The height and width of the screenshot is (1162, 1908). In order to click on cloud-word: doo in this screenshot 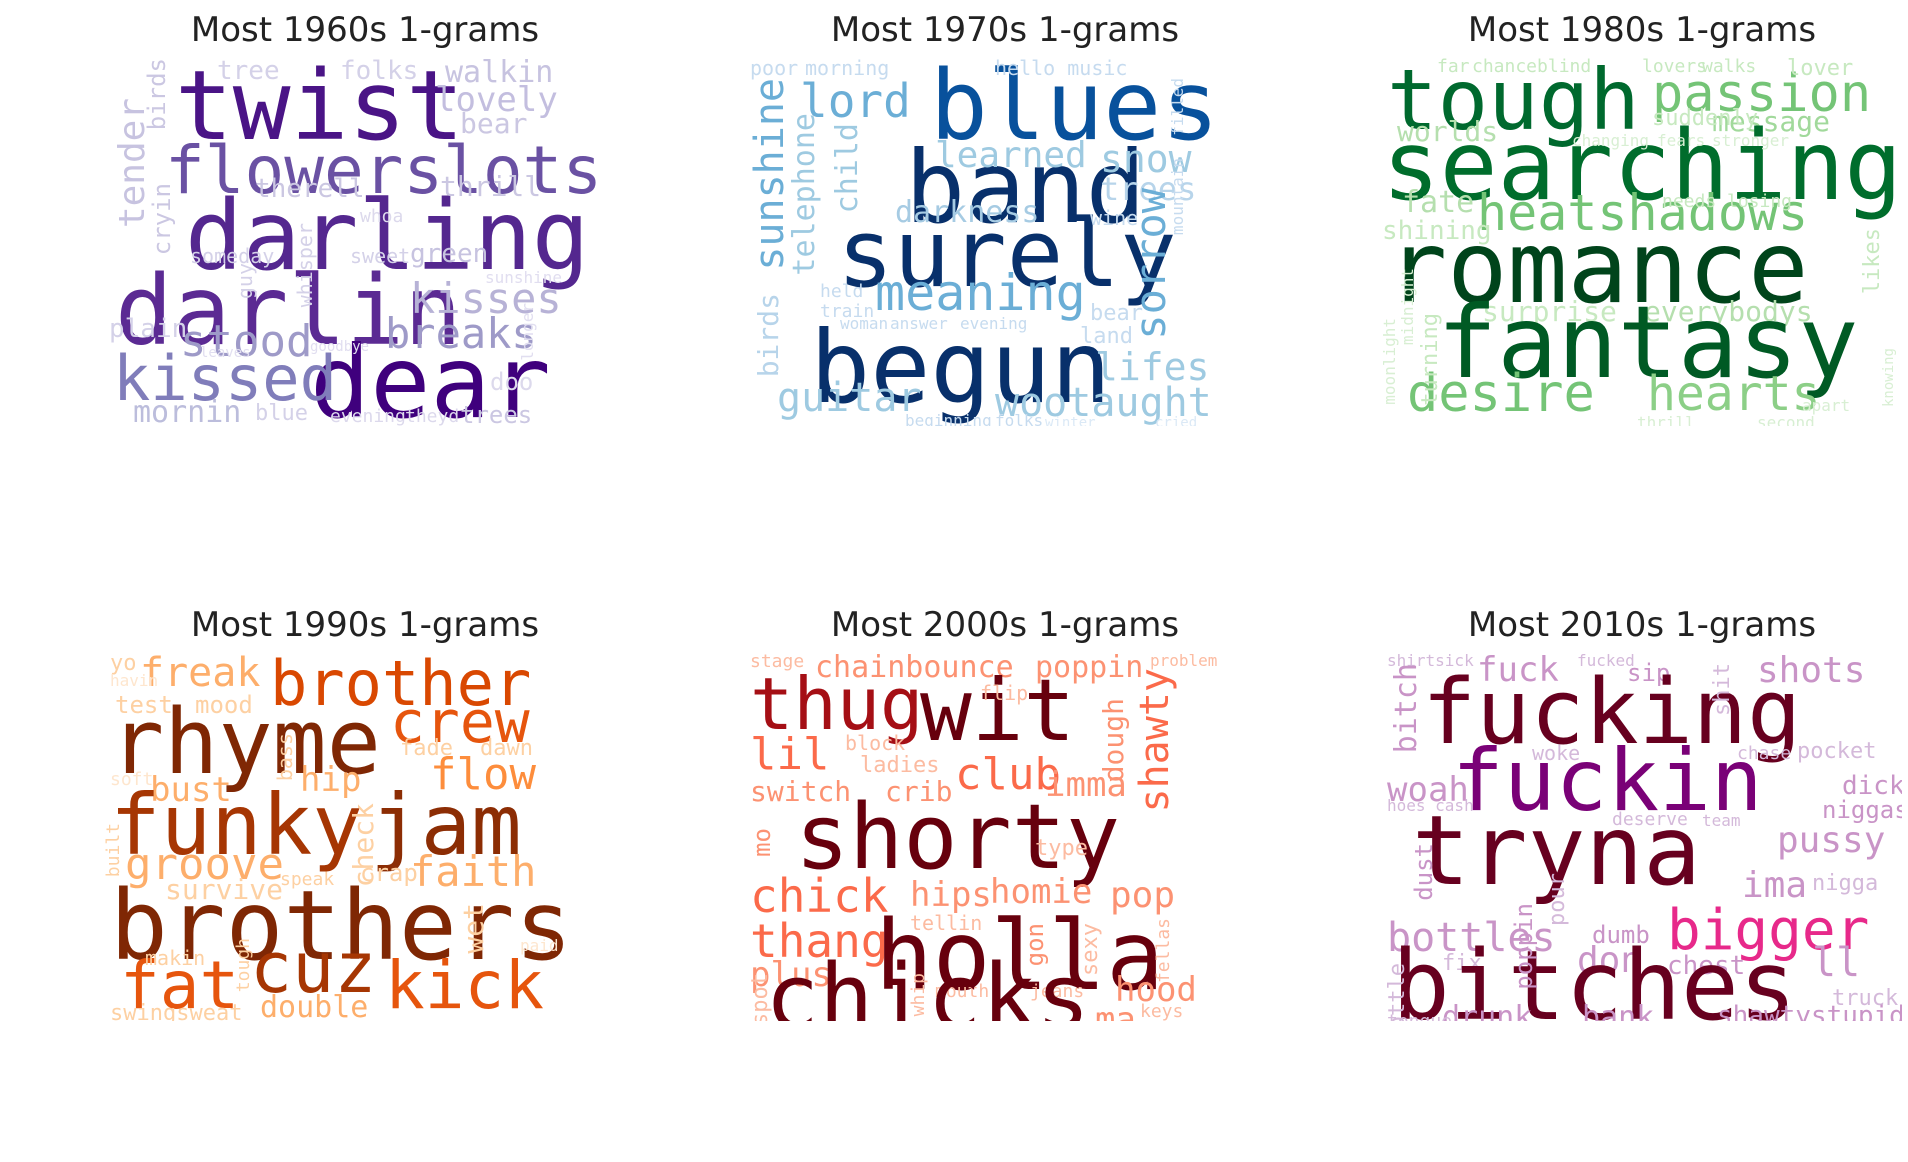, I will do `click(512, 382)`.